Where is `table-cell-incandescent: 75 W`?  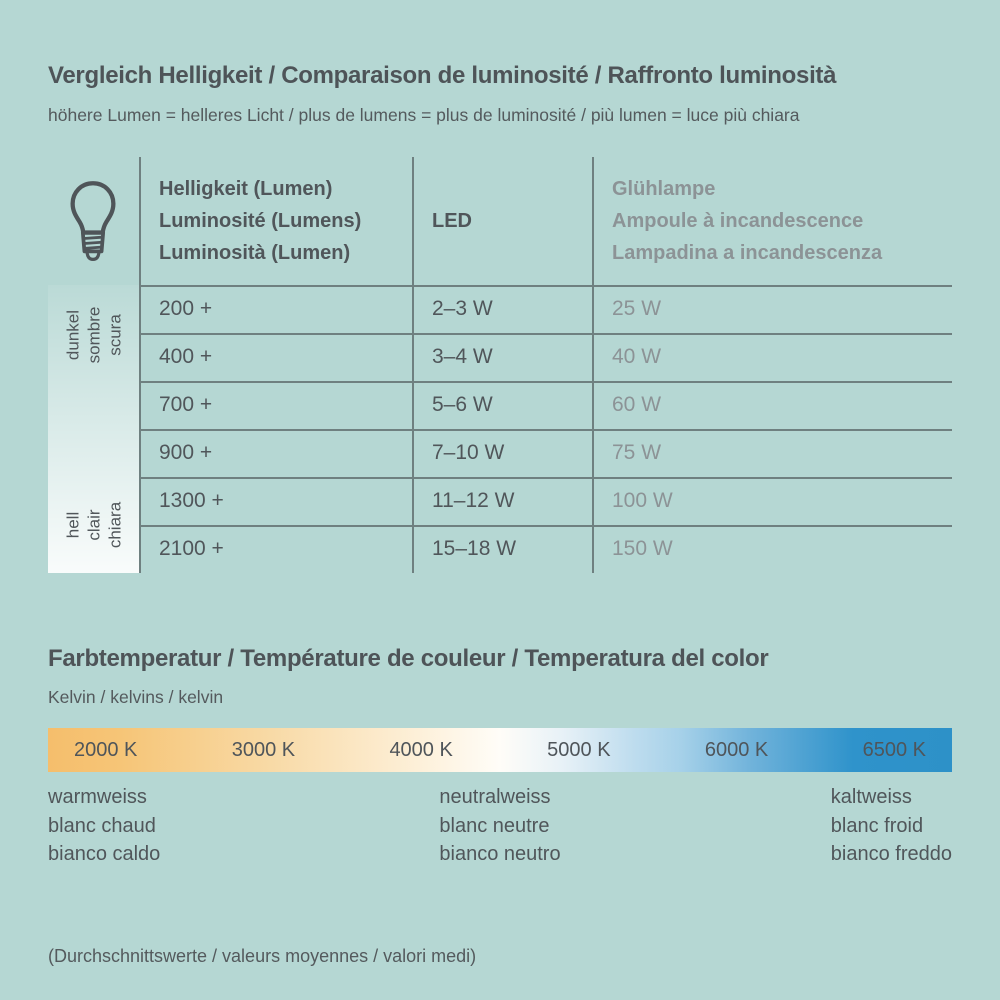
table-cell-incandescent: 75 W is located at coordinates (637, 452).